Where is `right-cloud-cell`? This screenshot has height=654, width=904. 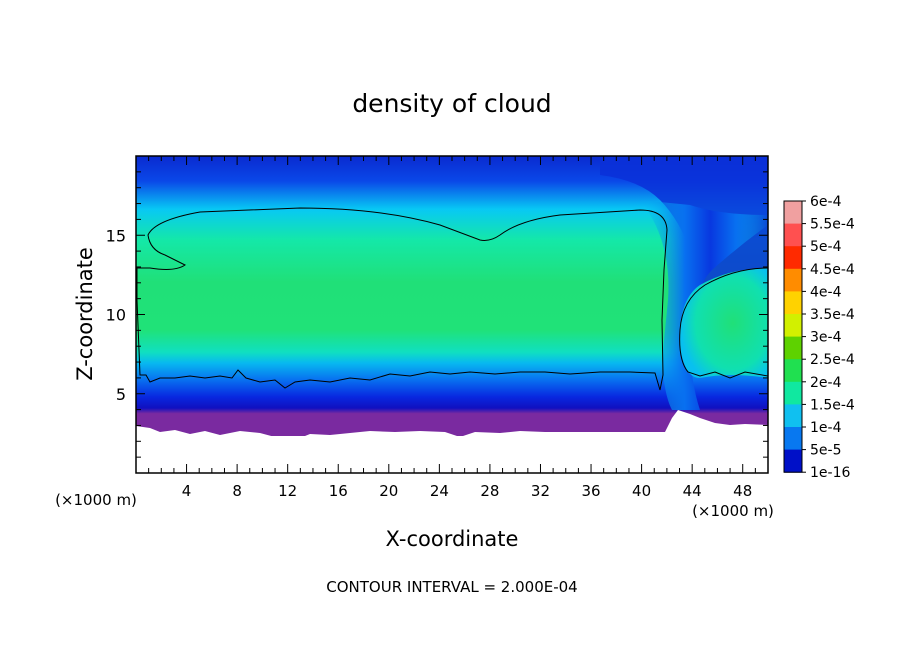 right-cloud-cell is located at coordinates (723, 323).